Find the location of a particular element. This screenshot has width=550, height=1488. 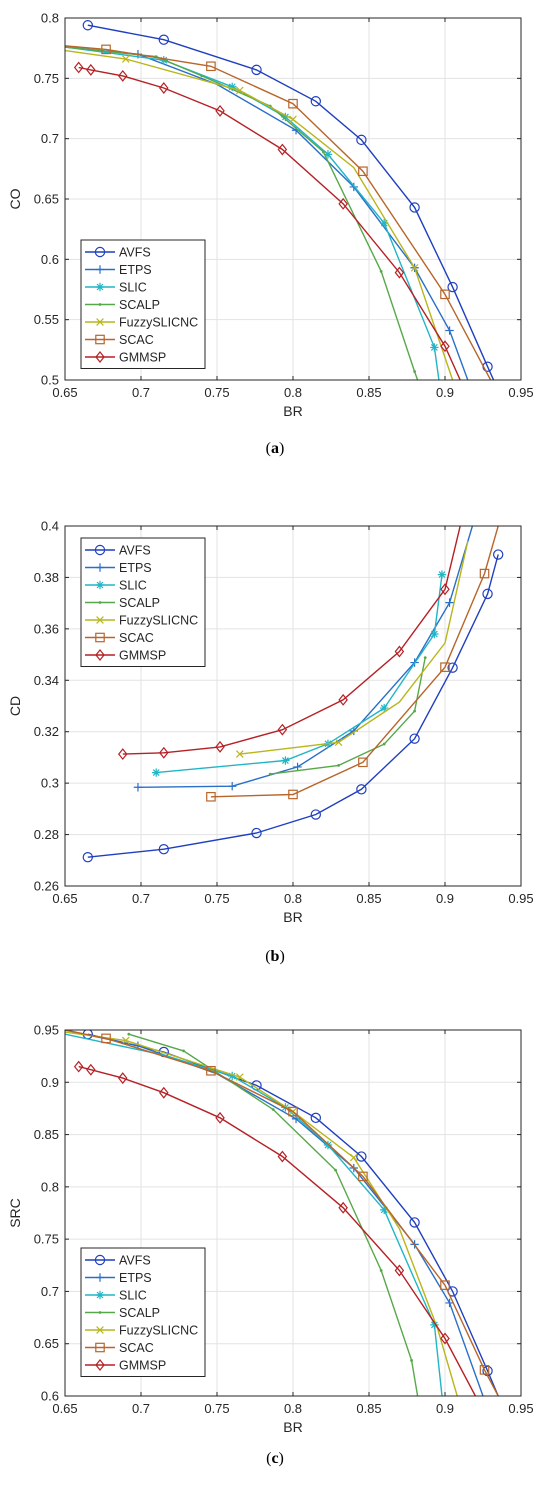

y-tick-label: 0.9 is located at coordinates (50, 1082).